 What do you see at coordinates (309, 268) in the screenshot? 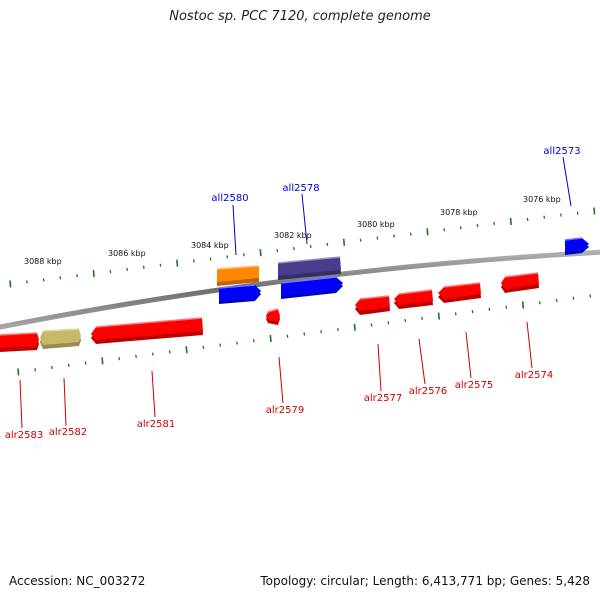
I see `gene-alr2578` at bounding box center [309, 268].